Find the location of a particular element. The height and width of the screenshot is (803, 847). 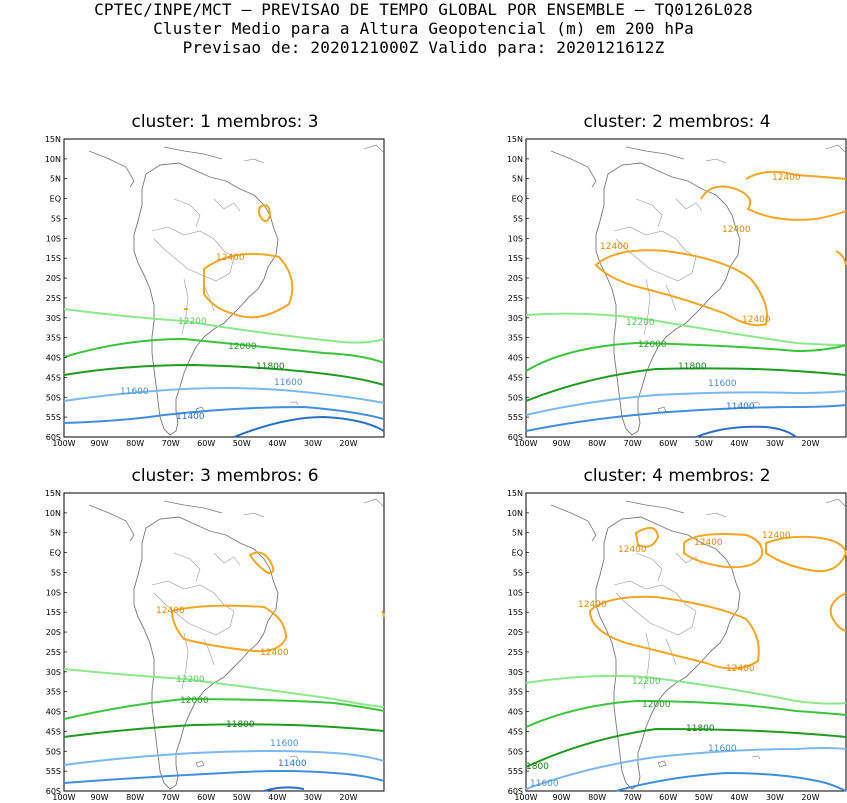

lon-tick-label: 70W is located at coordinates (171, 443).